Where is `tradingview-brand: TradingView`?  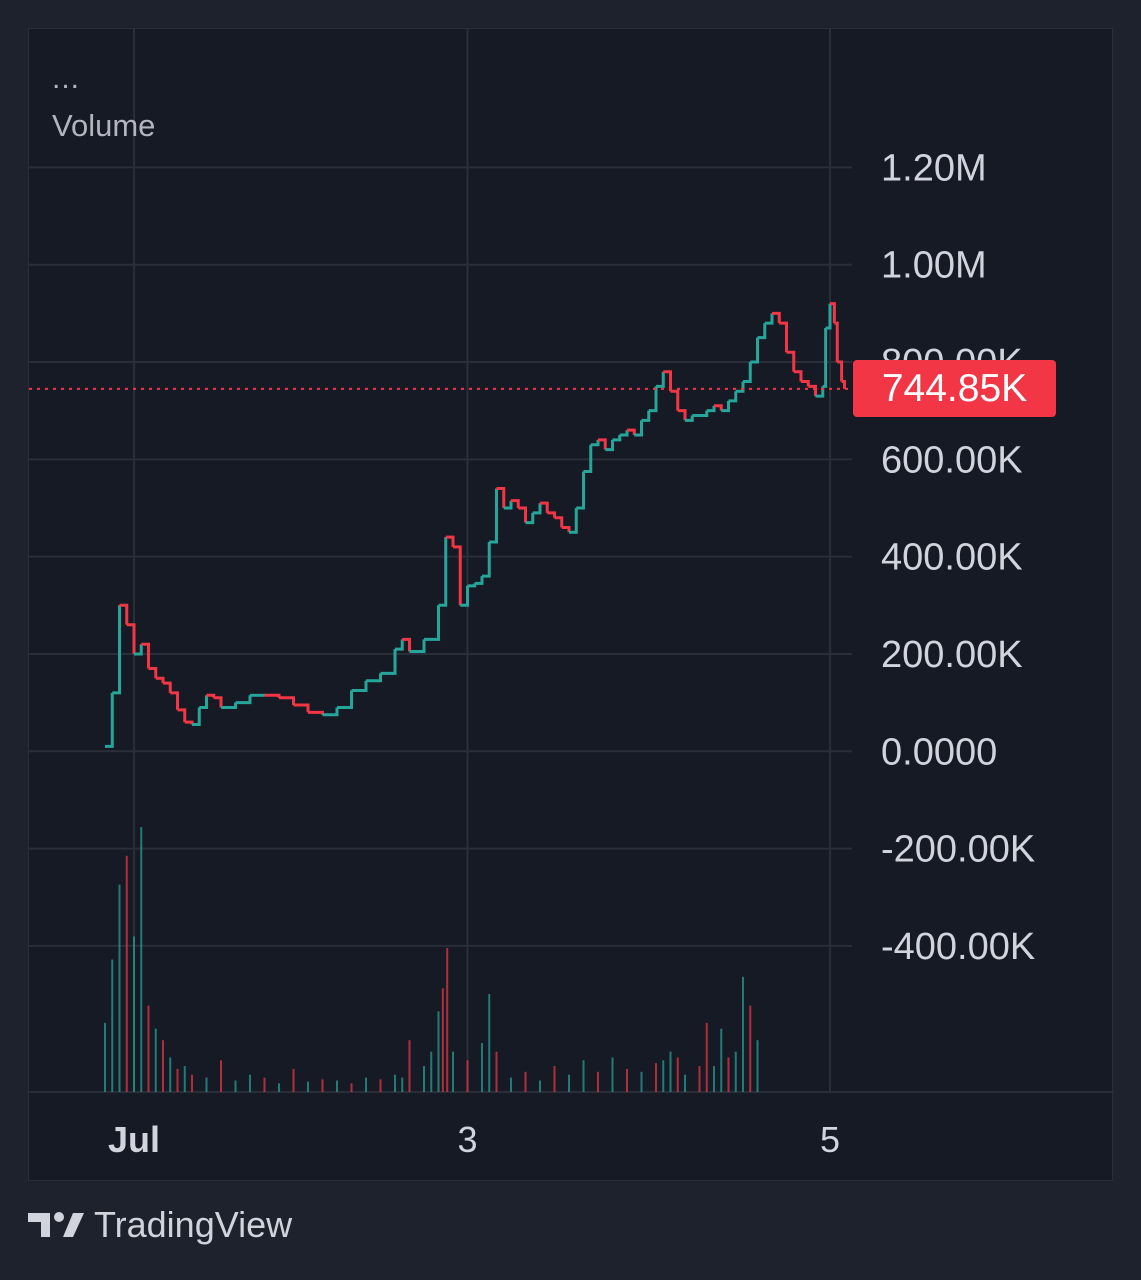
tradingview-brand: TradingView is located at coordinates (160, 1225).